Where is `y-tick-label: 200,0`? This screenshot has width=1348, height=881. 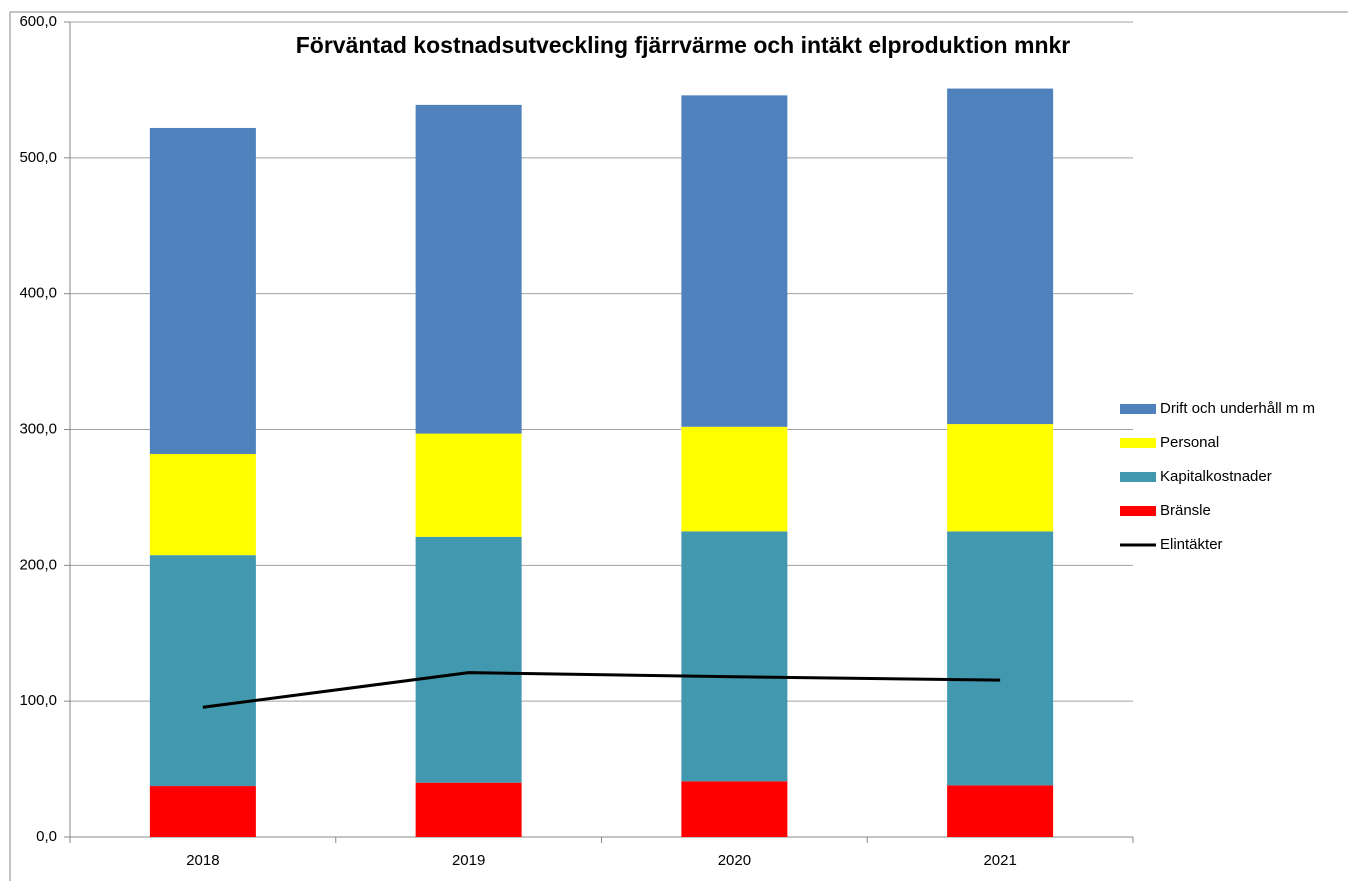
y-tick-label: 200,0 is located at coordinates (38, 564).